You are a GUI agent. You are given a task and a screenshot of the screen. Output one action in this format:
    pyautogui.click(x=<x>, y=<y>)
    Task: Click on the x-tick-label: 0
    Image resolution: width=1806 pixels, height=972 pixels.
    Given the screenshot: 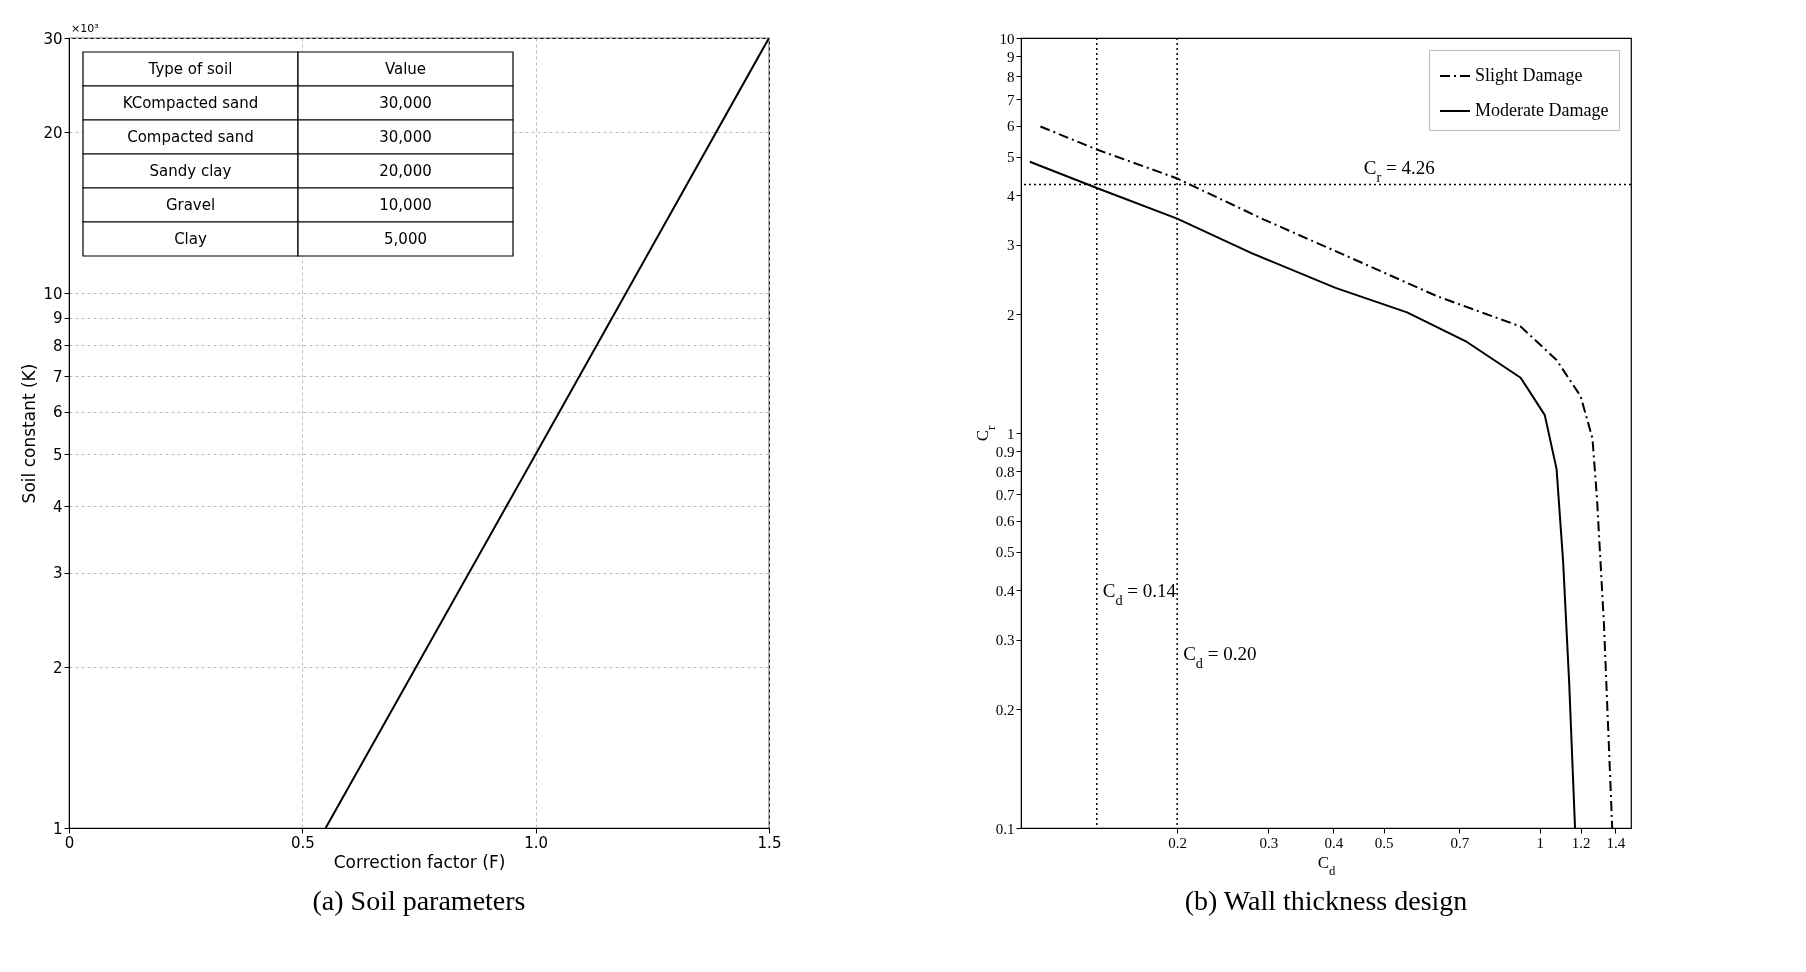 What is the action you would take?
    pyautogui.click(x=69, y=842)
    